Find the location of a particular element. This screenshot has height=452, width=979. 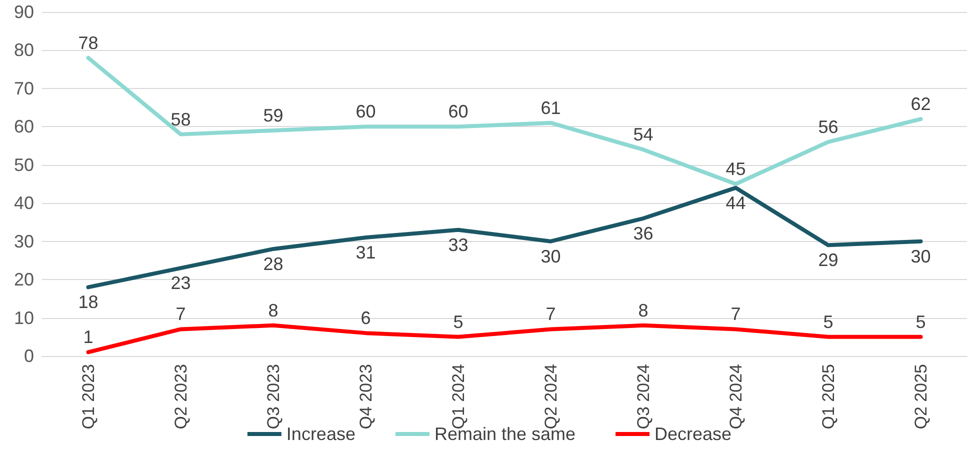

data-label: 29 is located at coordinates (828, 260).